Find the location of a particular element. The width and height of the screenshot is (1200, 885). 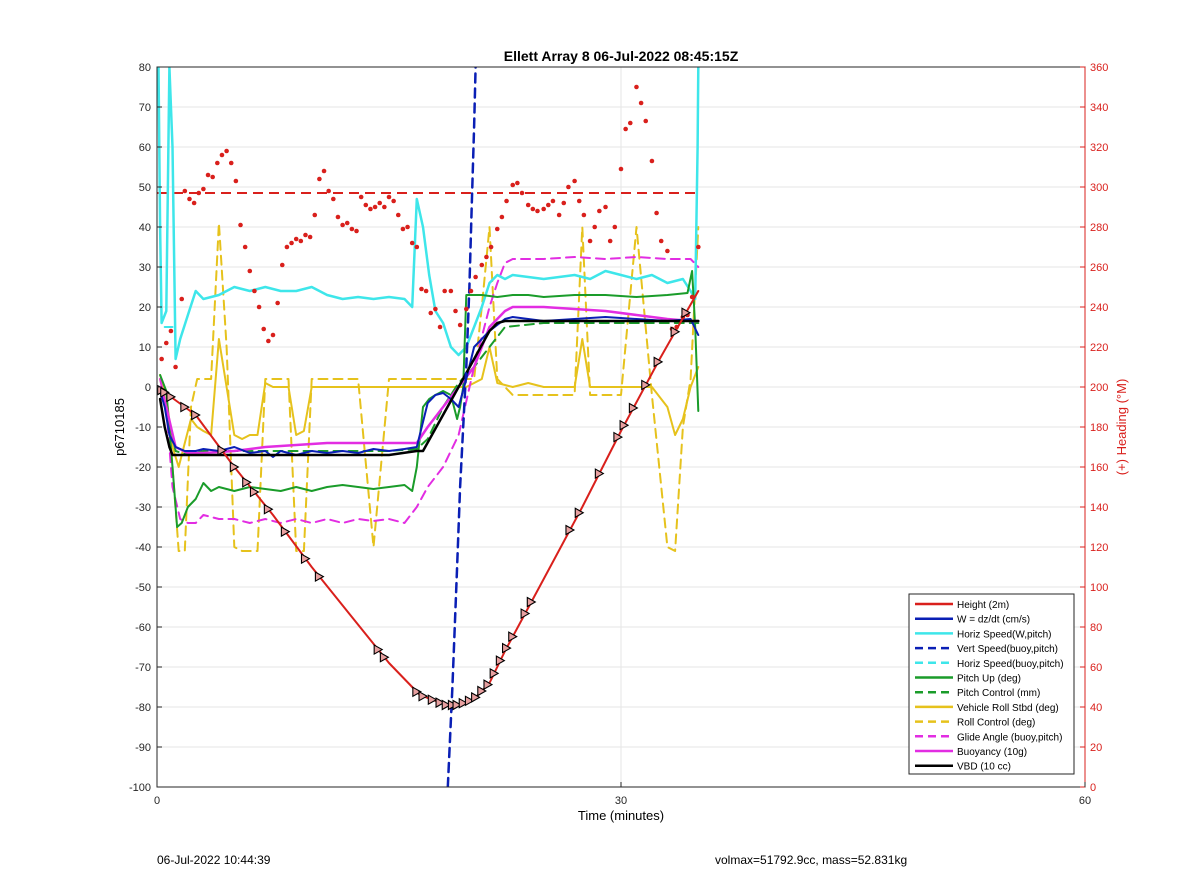

series-line-w-dz-dt-cm-s is located at coordinates (429, 387).